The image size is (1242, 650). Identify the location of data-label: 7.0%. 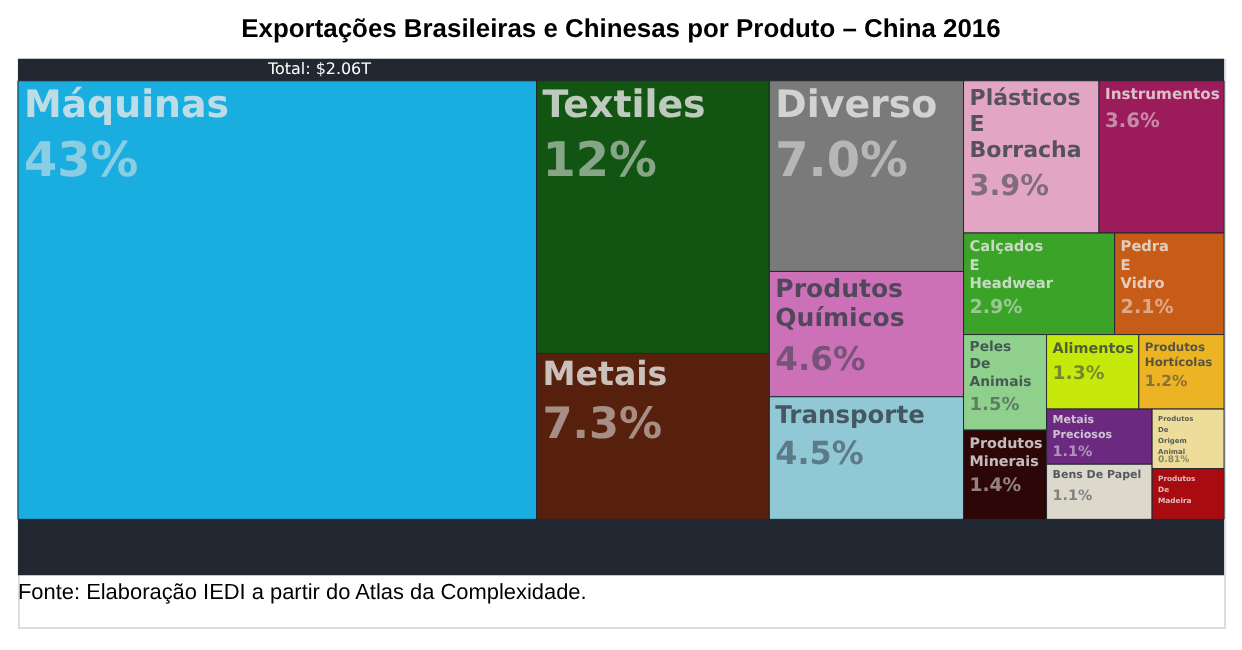
(842, 160).